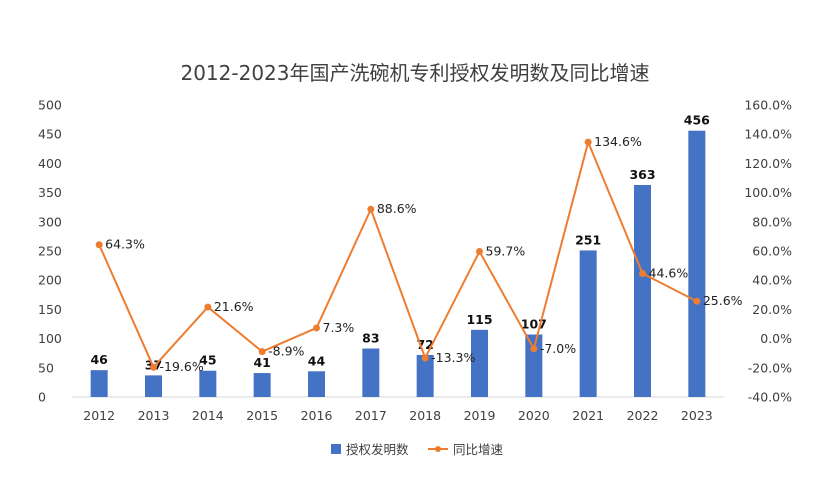 The width and height of the screenshot is (831, 478). What do you see at coordinates (397, 208) in the screenshot?
I see `line-data-label: 88.6%` at bounding box center [397, 208].